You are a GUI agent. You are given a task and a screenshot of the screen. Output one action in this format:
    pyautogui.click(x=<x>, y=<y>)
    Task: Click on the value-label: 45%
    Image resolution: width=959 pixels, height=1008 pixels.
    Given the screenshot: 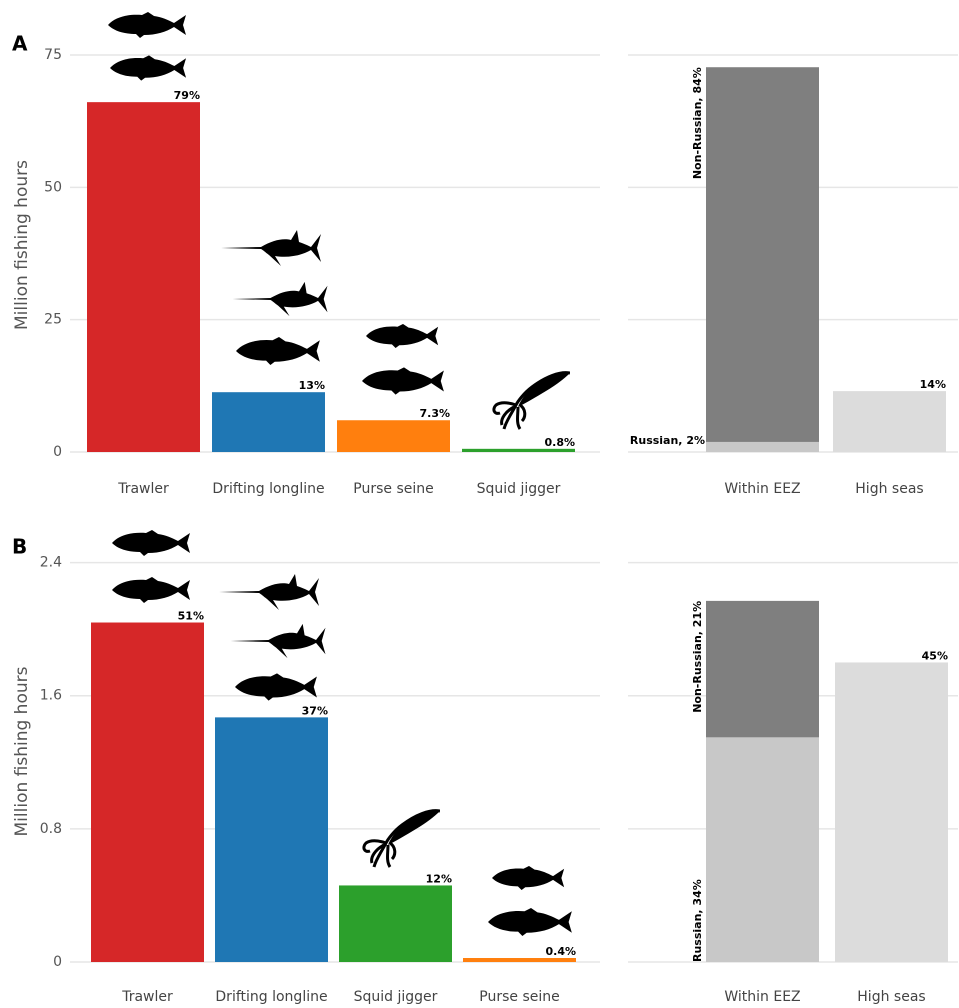 What is the action you would take?
    pyautogui.click(x=935, y=655)
    